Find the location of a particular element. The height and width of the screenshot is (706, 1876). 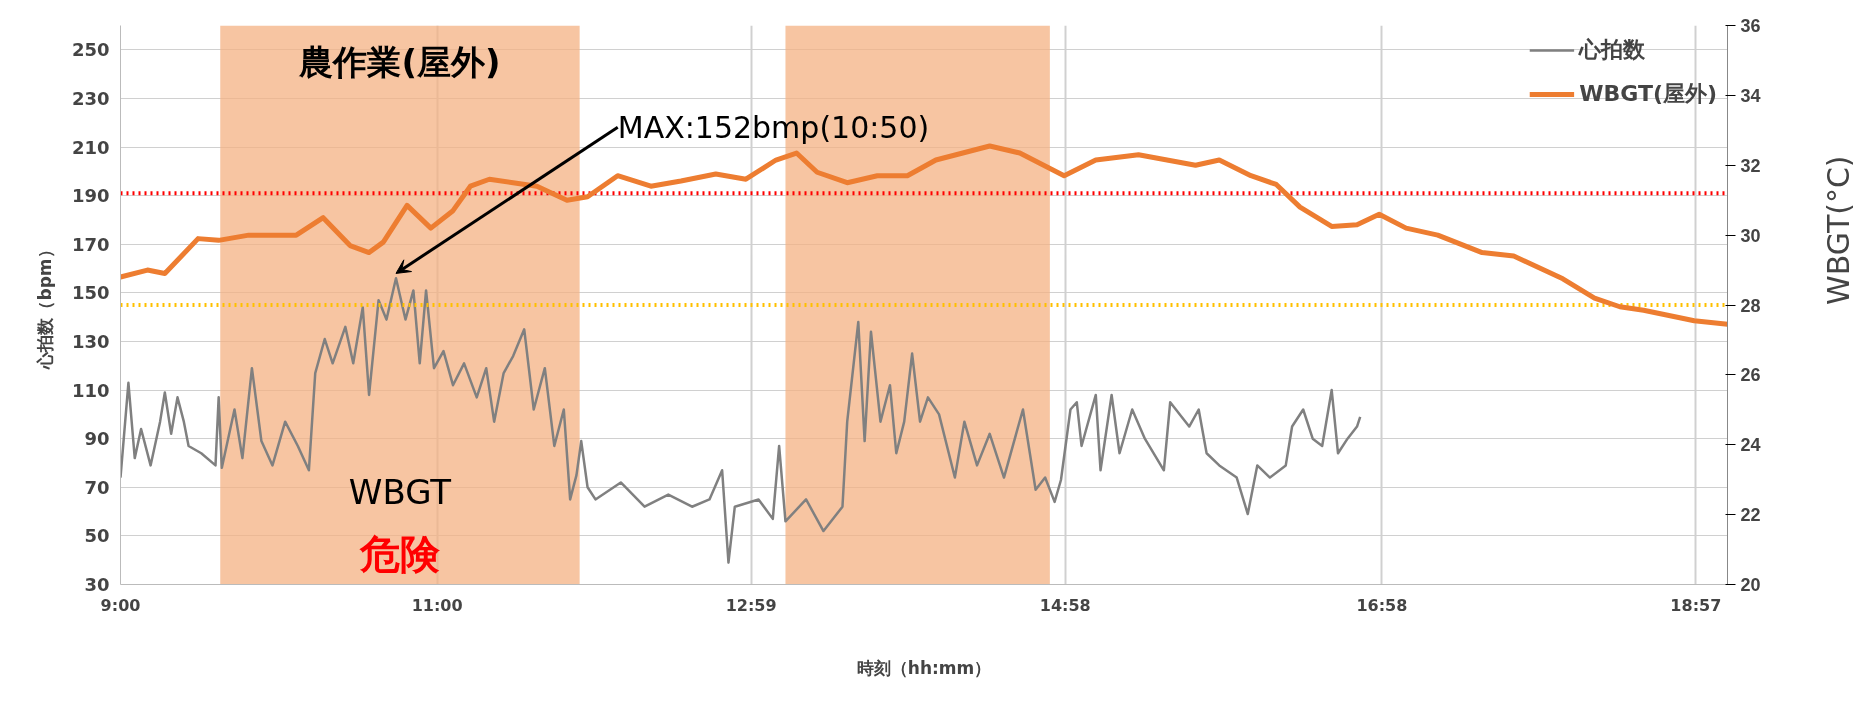

y2-tick-label: 32 is located at coordinates (1750, 165).